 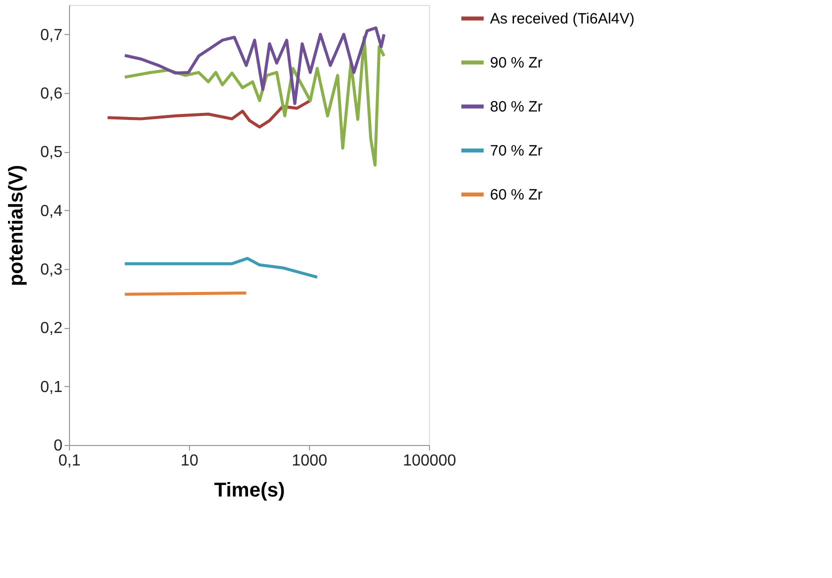 I want to click on y-tick-label: 0, so click(x=58, y=446).